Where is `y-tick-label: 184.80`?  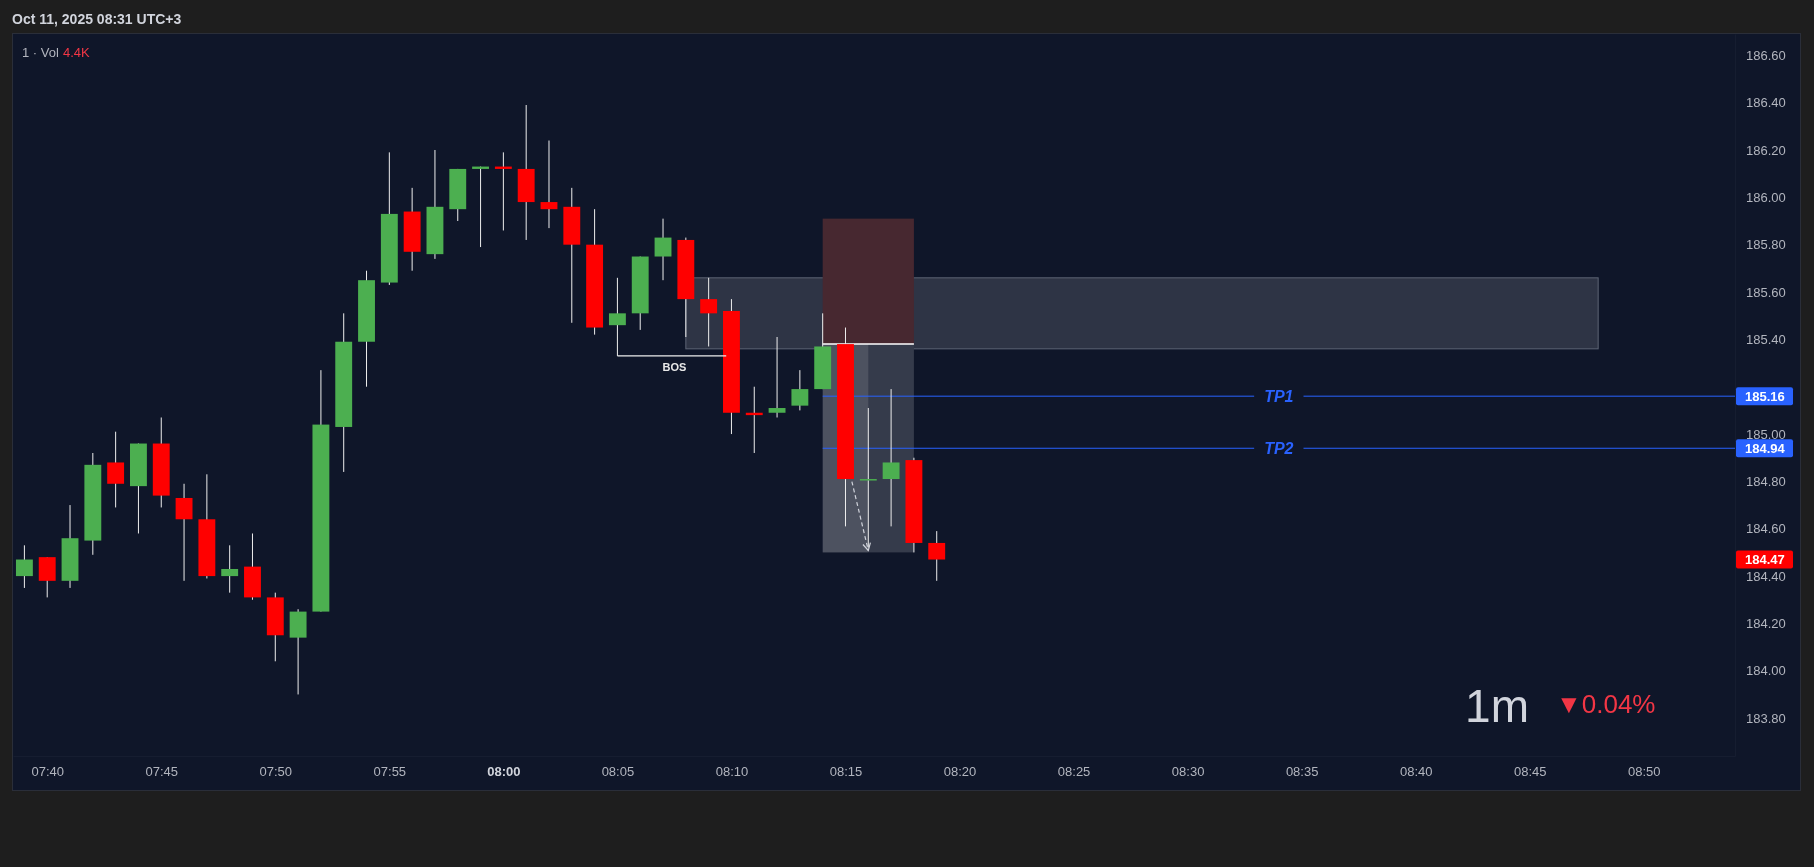
y-tick-label: 184.80 is located at coordinates (1766, 482).